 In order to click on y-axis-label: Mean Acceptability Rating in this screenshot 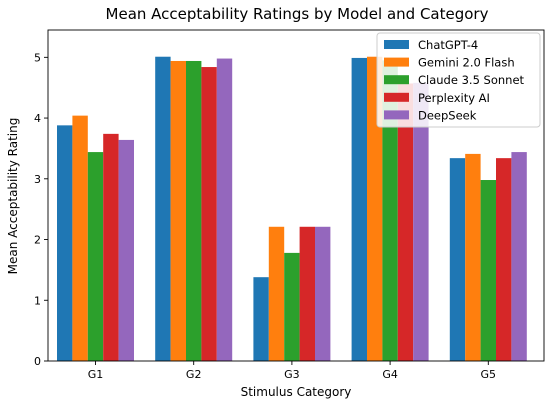, I will do `click(13, 196)`.